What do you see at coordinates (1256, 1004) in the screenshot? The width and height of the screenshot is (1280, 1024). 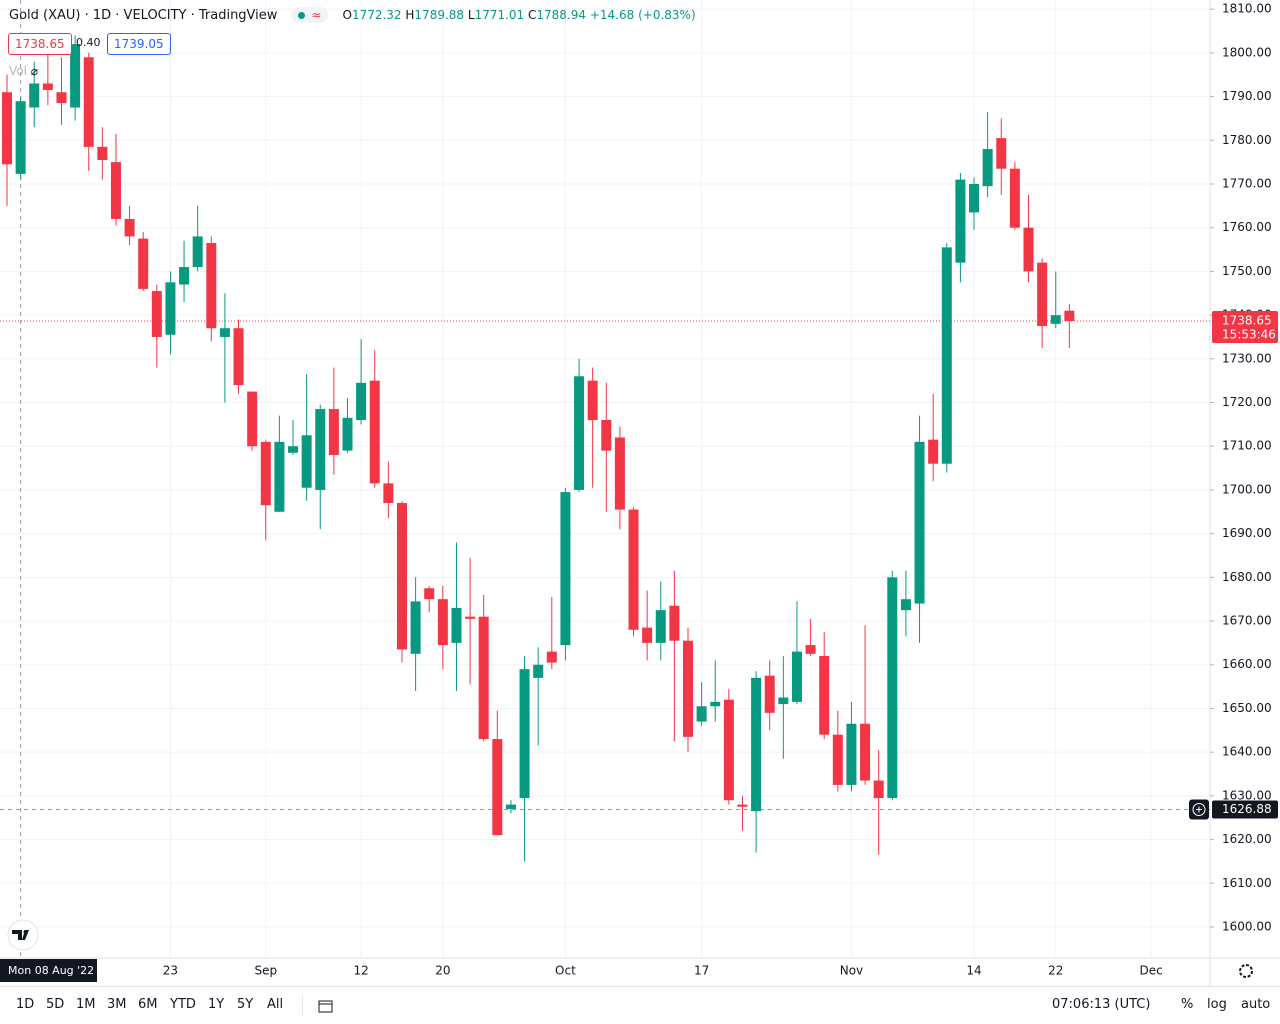 I see `auto-toggle: auto` at bounding box center [1256, 1004].